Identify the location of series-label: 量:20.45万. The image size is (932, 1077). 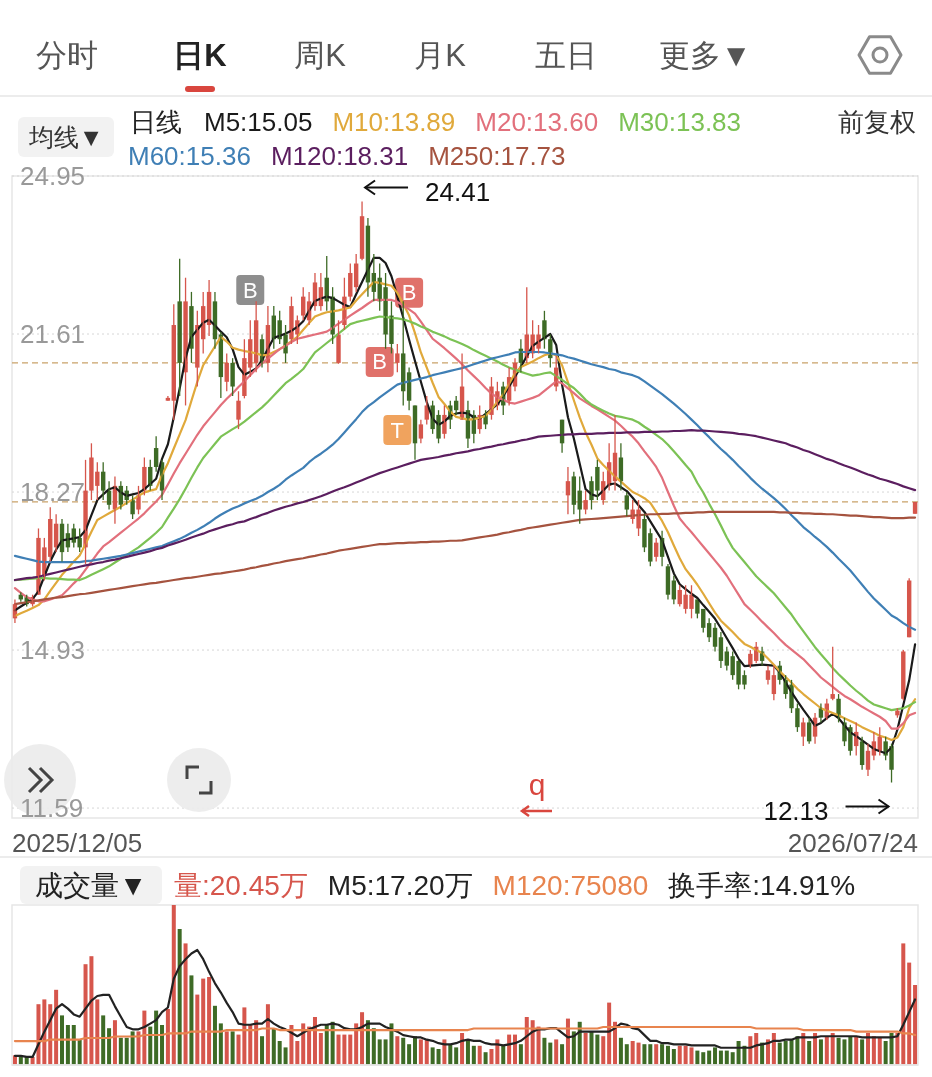
(241, 885).